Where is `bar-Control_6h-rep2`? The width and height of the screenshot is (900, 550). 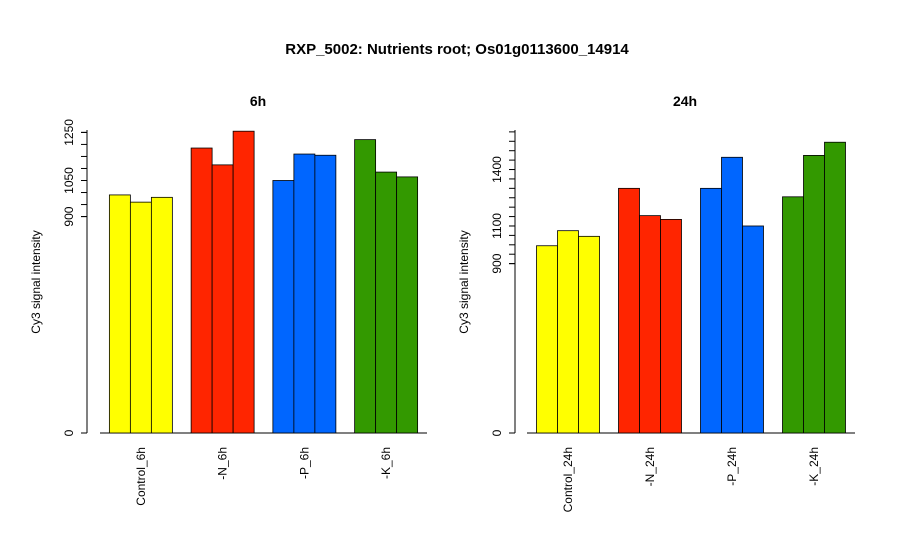 bar-Control_6h-rep2 is located at coordinates (140, 317).